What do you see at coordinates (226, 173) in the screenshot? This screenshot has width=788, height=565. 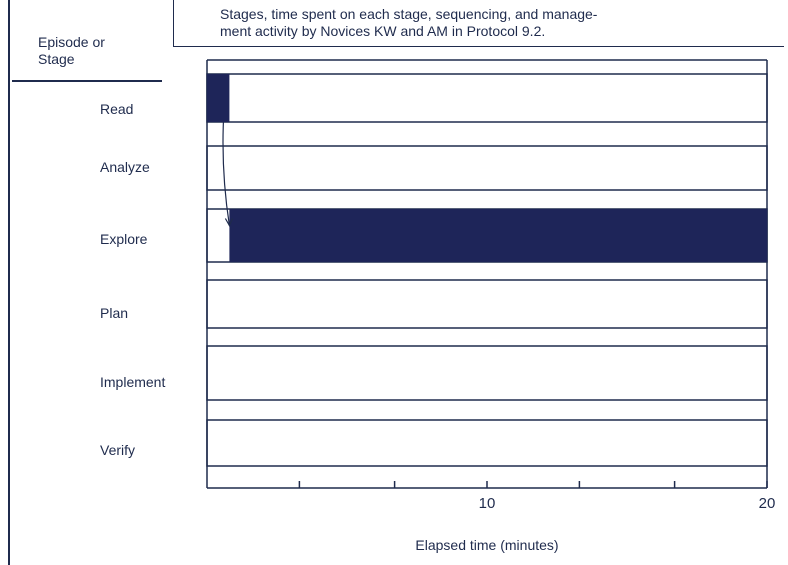 I see `transition-arrow-read-to-explore` at bounding box center [226, 173].